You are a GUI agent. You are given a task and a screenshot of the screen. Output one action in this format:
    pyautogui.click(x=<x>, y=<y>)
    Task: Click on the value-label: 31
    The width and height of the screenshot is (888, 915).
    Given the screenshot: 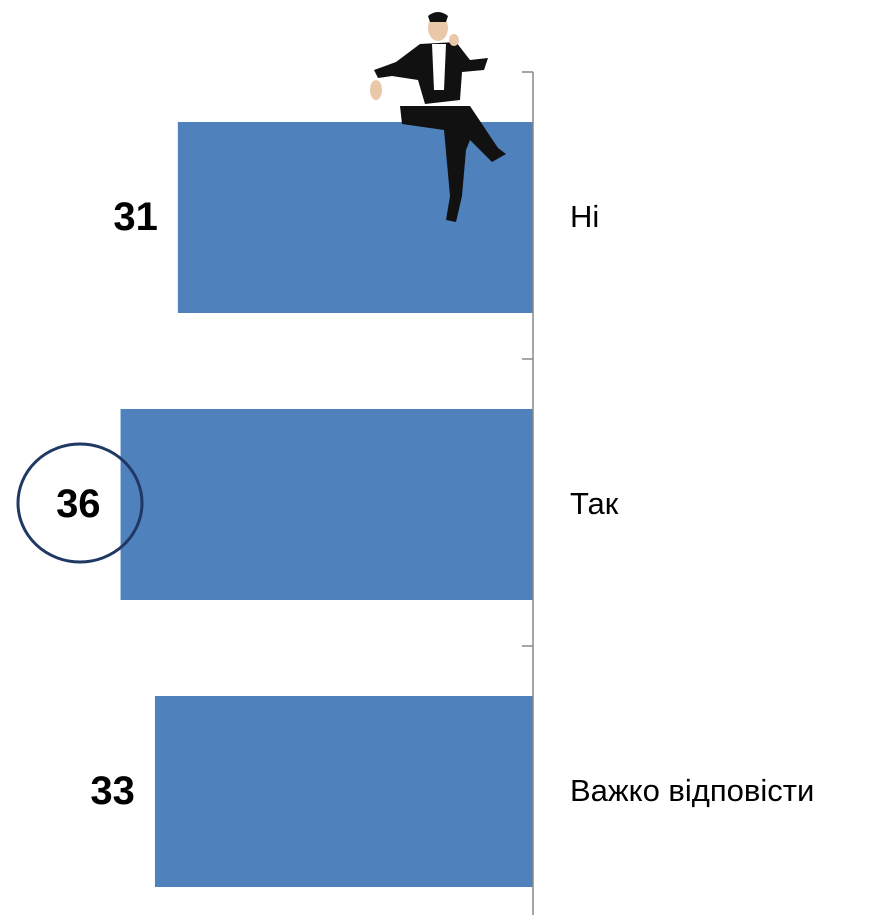 What is the action you would take?
    pyautogui.click(x=135, y=217)
    